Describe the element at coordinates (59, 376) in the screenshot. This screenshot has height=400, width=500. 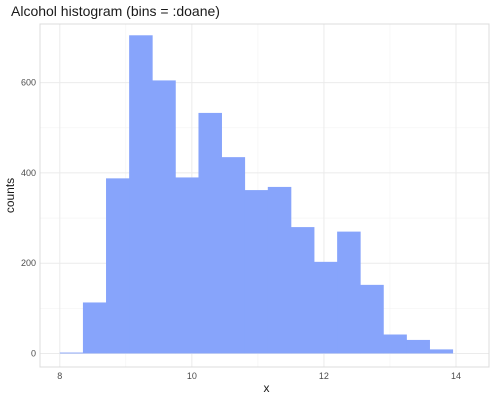
I see `x-tick-label: 8` at that location.